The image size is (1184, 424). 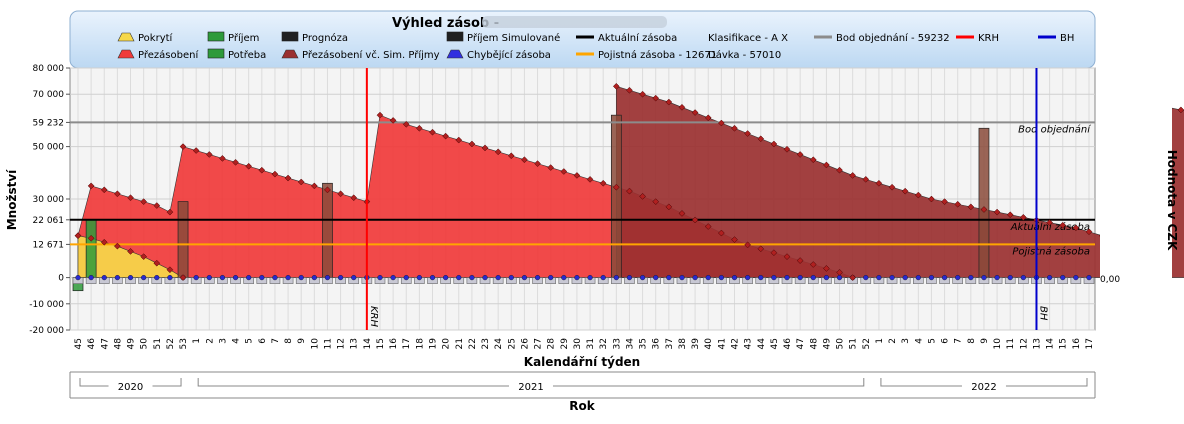 I want to click on x-tick-11: 3, so click(x=223, y=341).